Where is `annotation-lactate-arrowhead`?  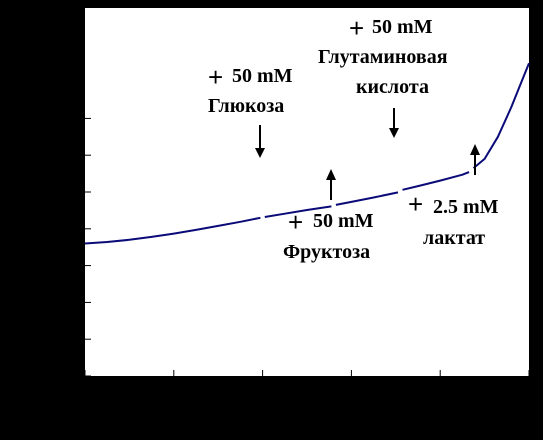 annotation-lactate-arrowhead is located at coordinates (475, 149).